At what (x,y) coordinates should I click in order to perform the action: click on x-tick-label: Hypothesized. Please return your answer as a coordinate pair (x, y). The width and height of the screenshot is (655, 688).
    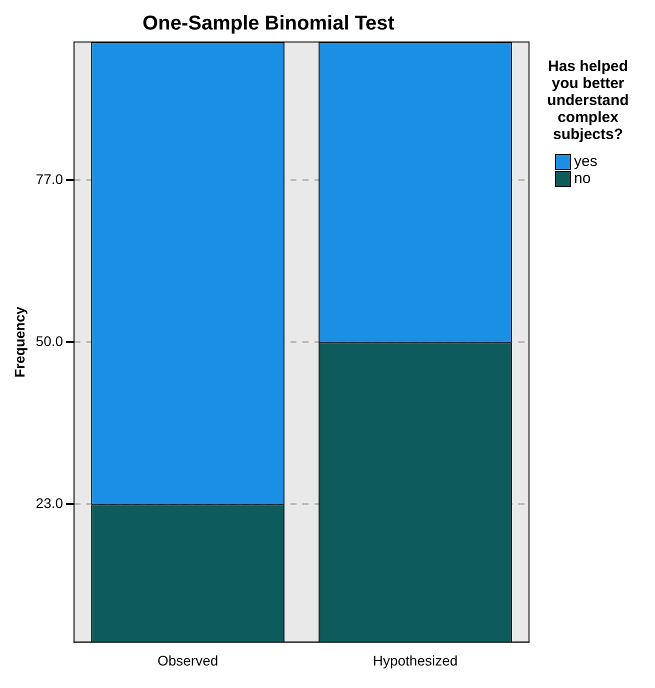
    Looking at the image, I should click on (415, 660).